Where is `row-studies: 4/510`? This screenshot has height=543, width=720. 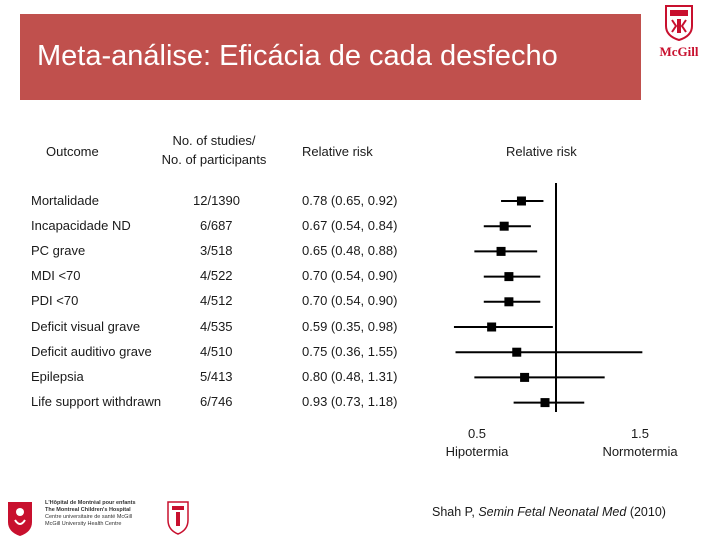 row-studies: 4/510 is located at coordinates (216, 351).